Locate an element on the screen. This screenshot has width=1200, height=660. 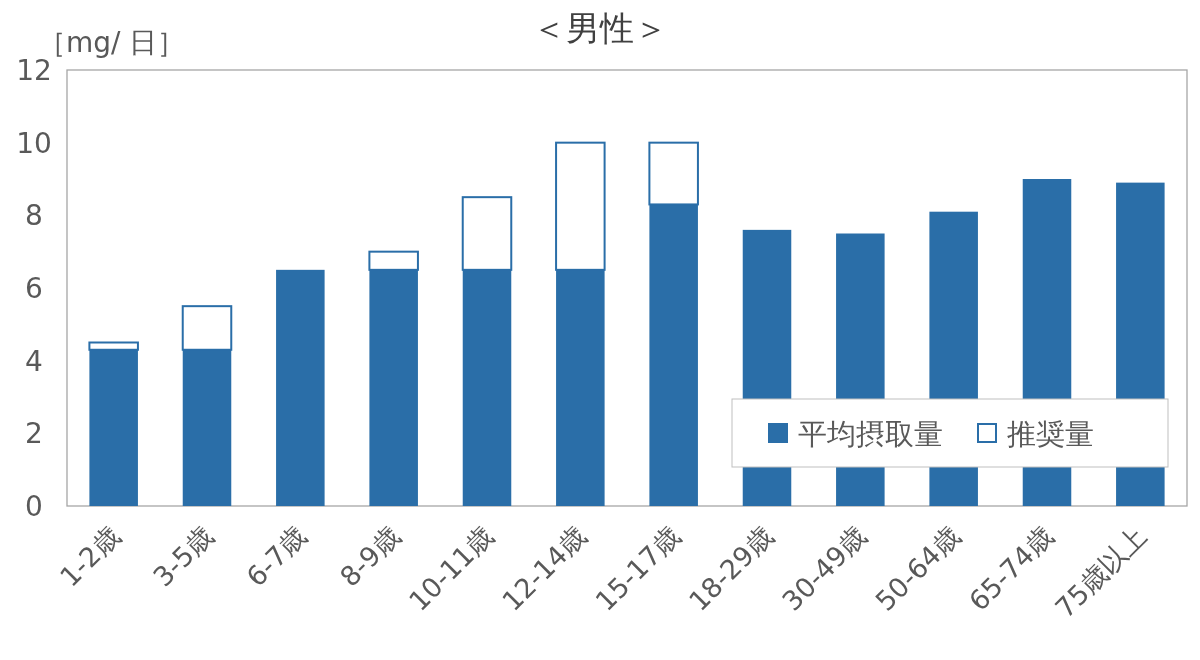
legend-label: 平均摂取量 is located at coordinates (870, 434).